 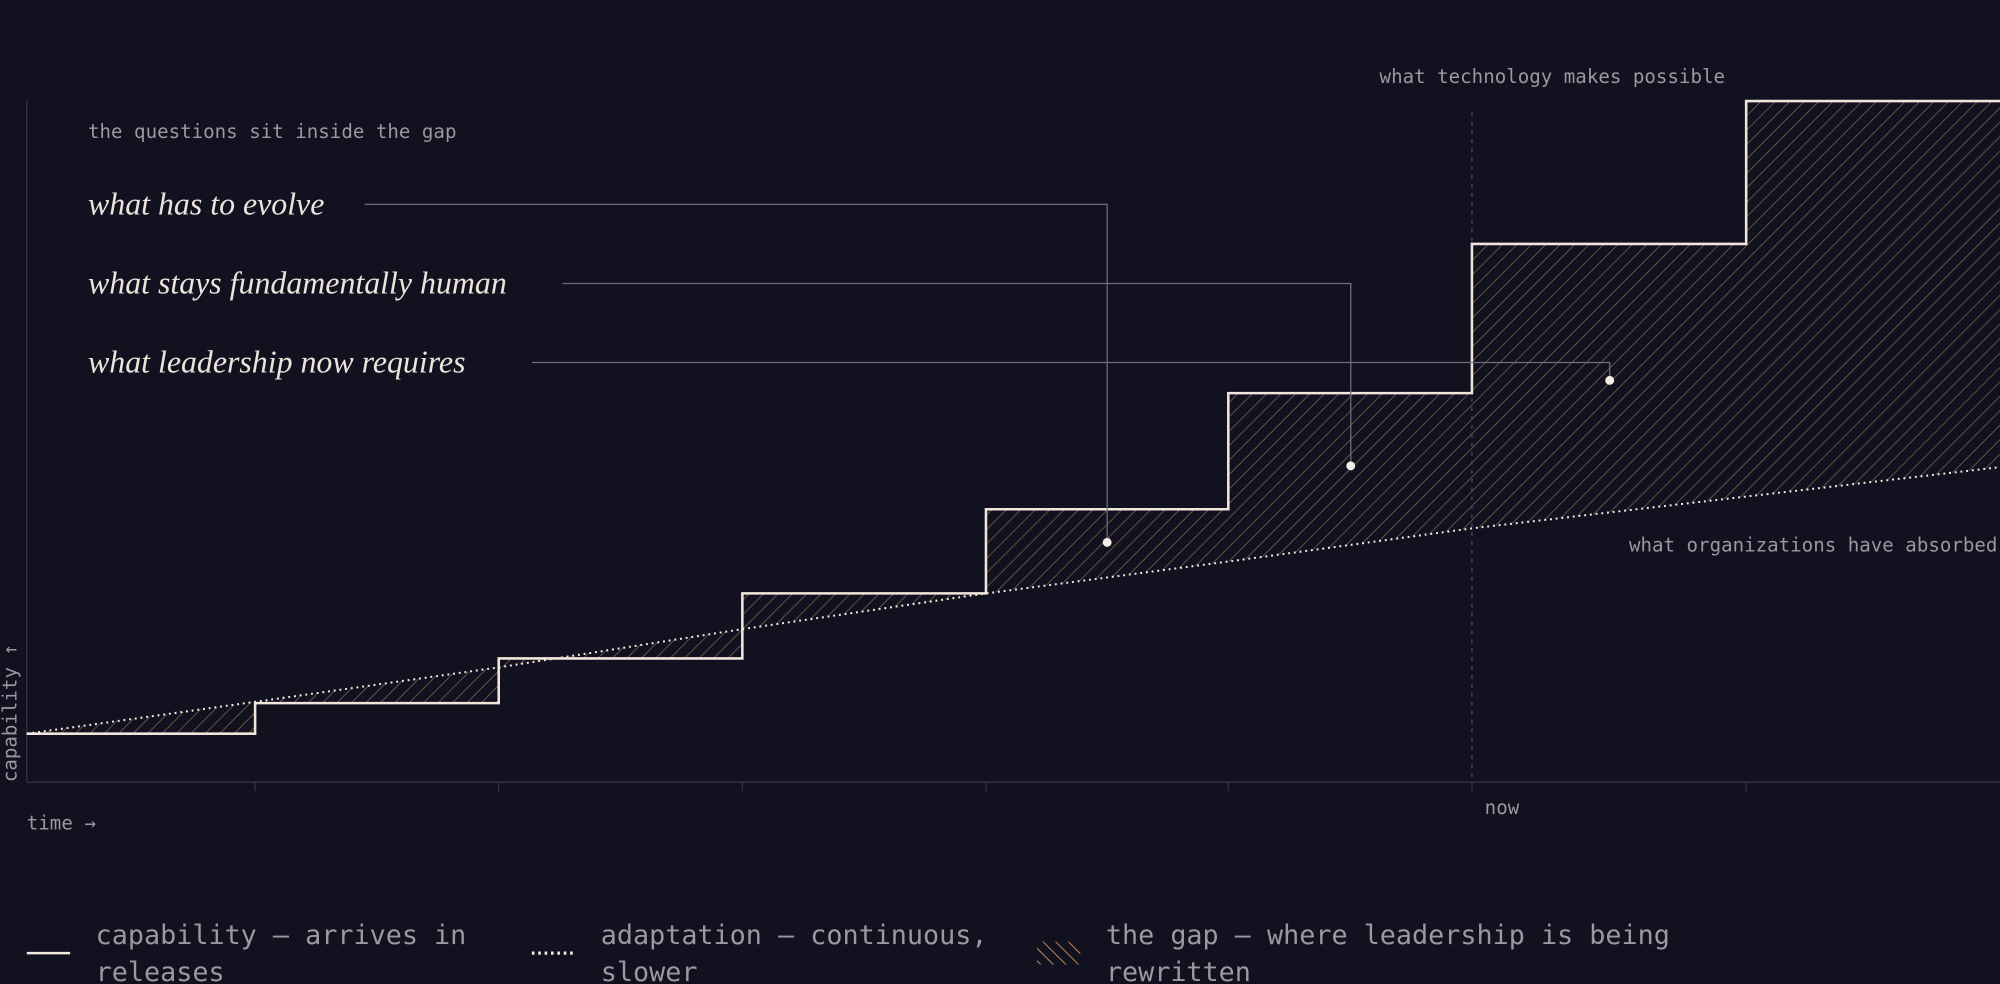 What do you see at coordinates (1388, 935) in the screenshot?
I see `legend-text: the gap — where leadership is being` at bounding box center [1388, 935].